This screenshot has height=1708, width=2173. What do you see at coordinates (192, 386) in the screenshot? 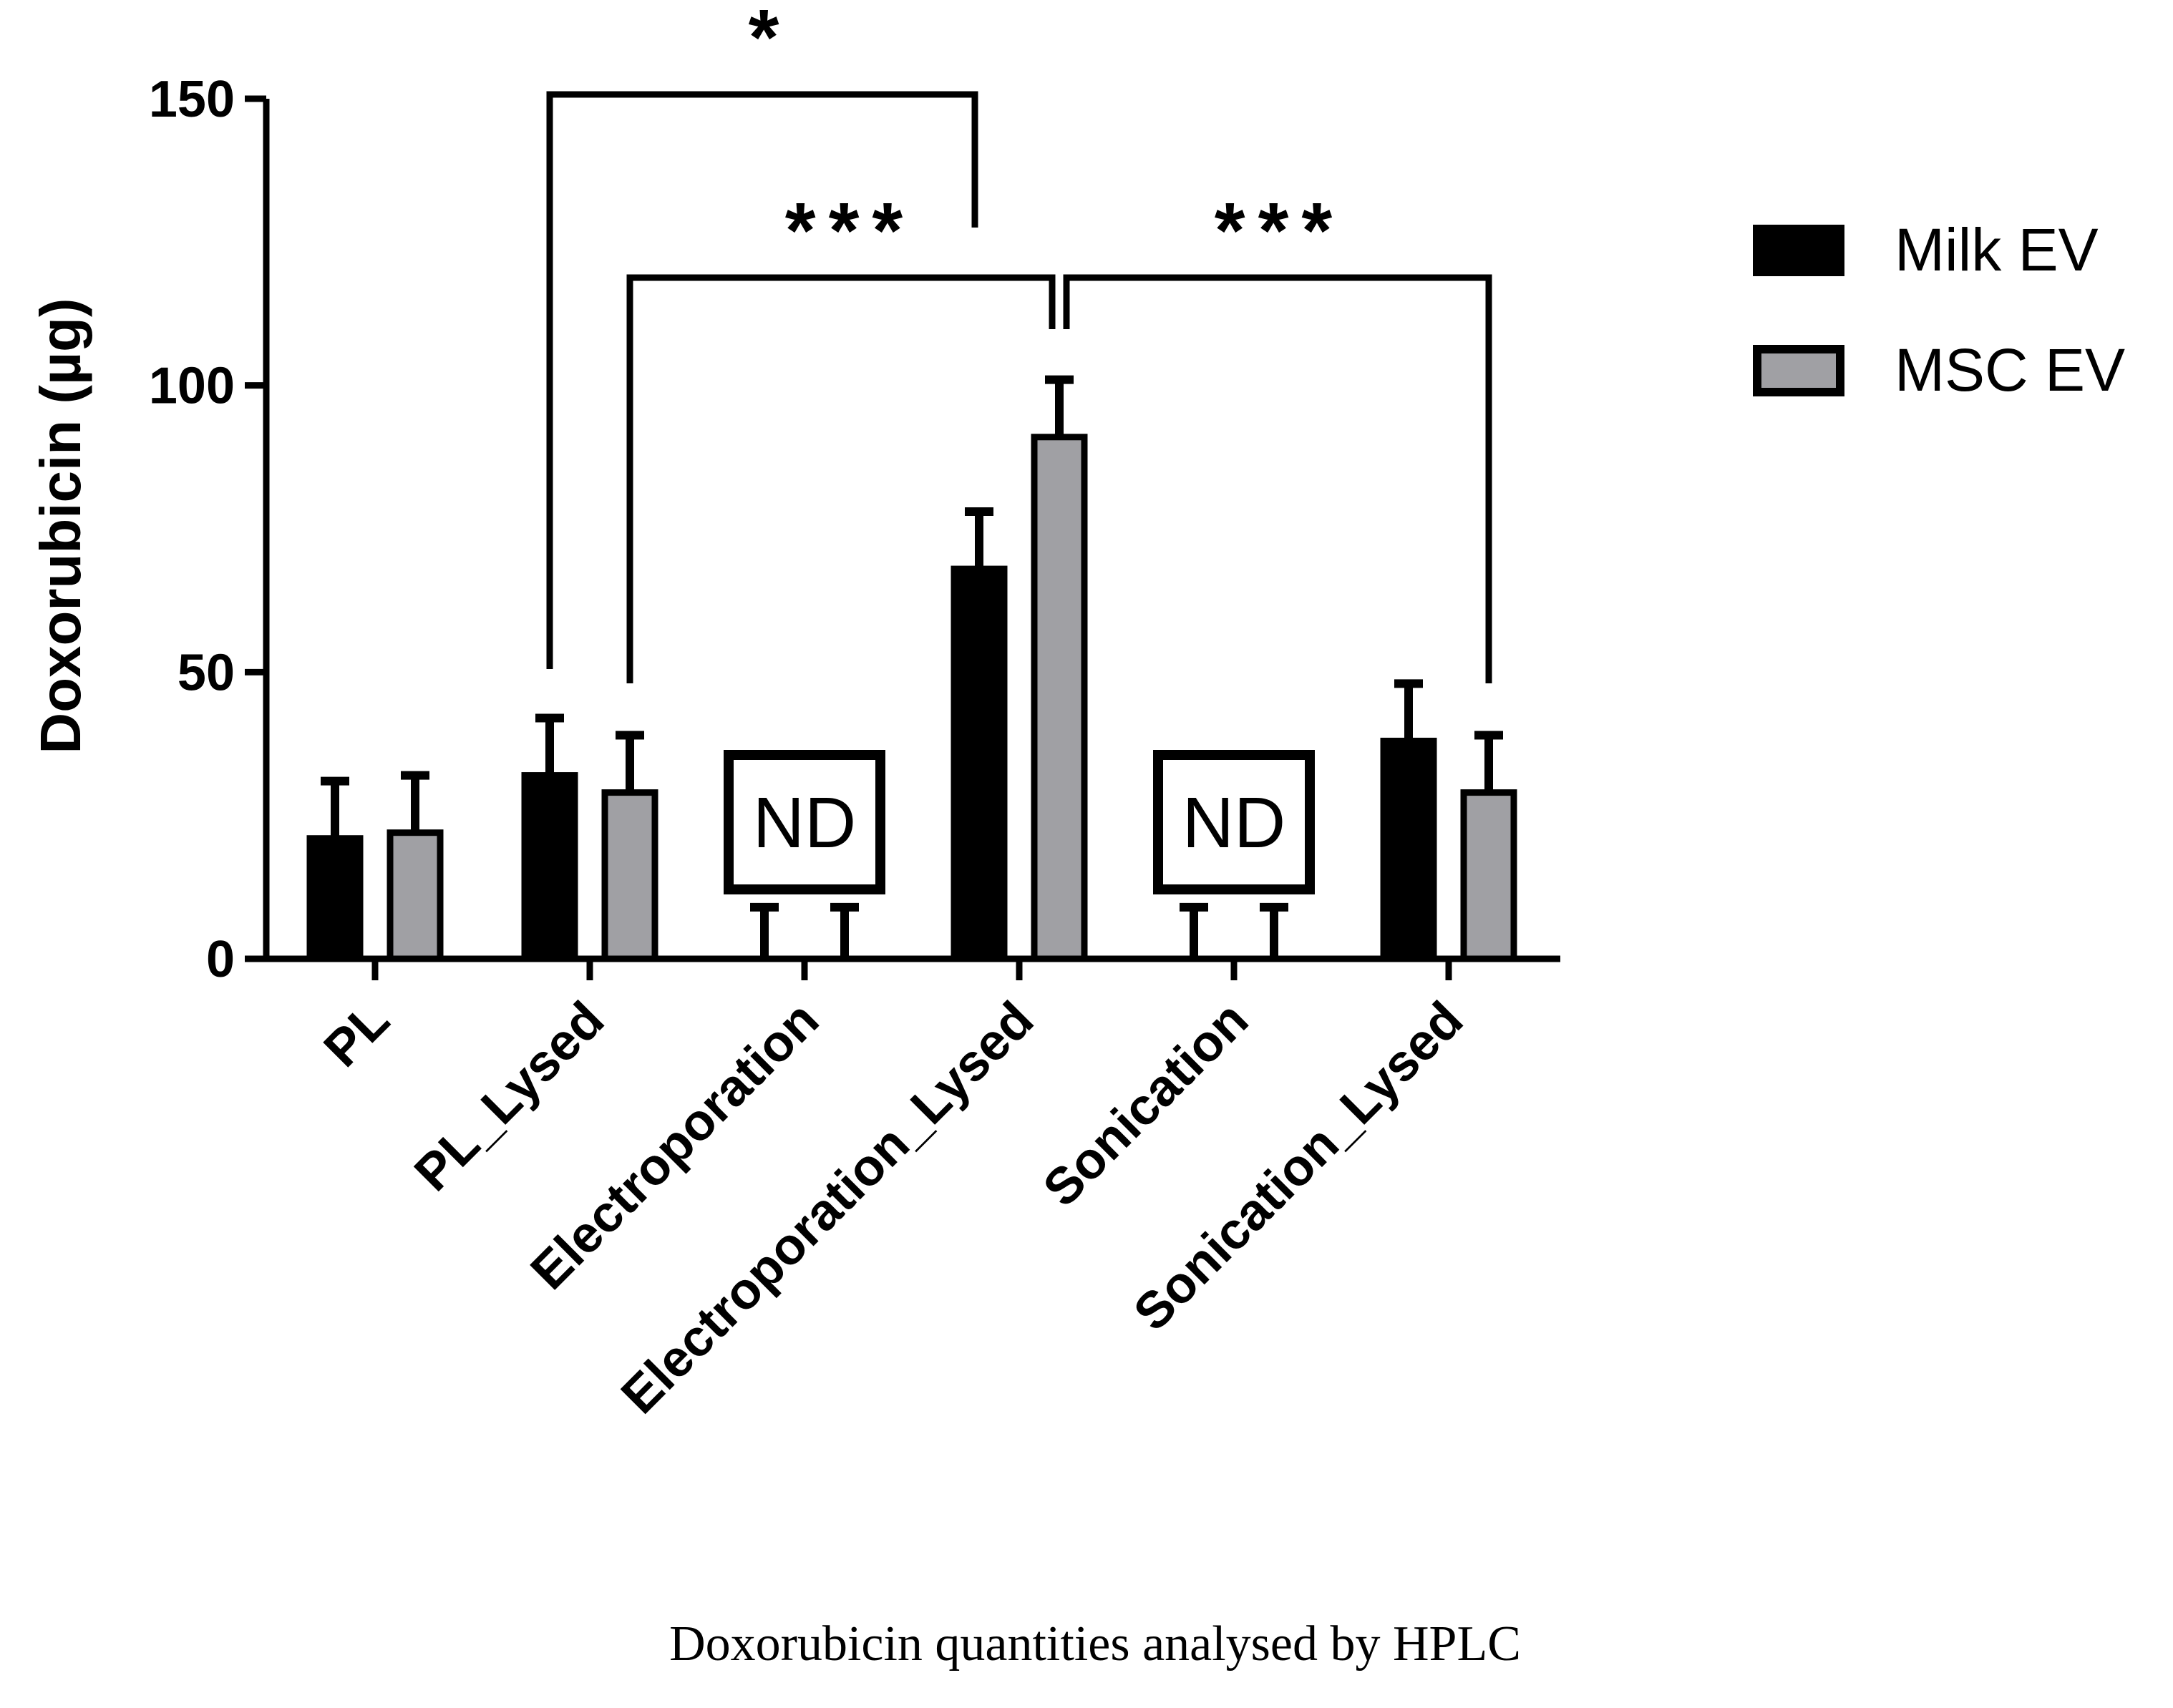
I see `y-tick-label: 100` at bounding box center [192, 386].